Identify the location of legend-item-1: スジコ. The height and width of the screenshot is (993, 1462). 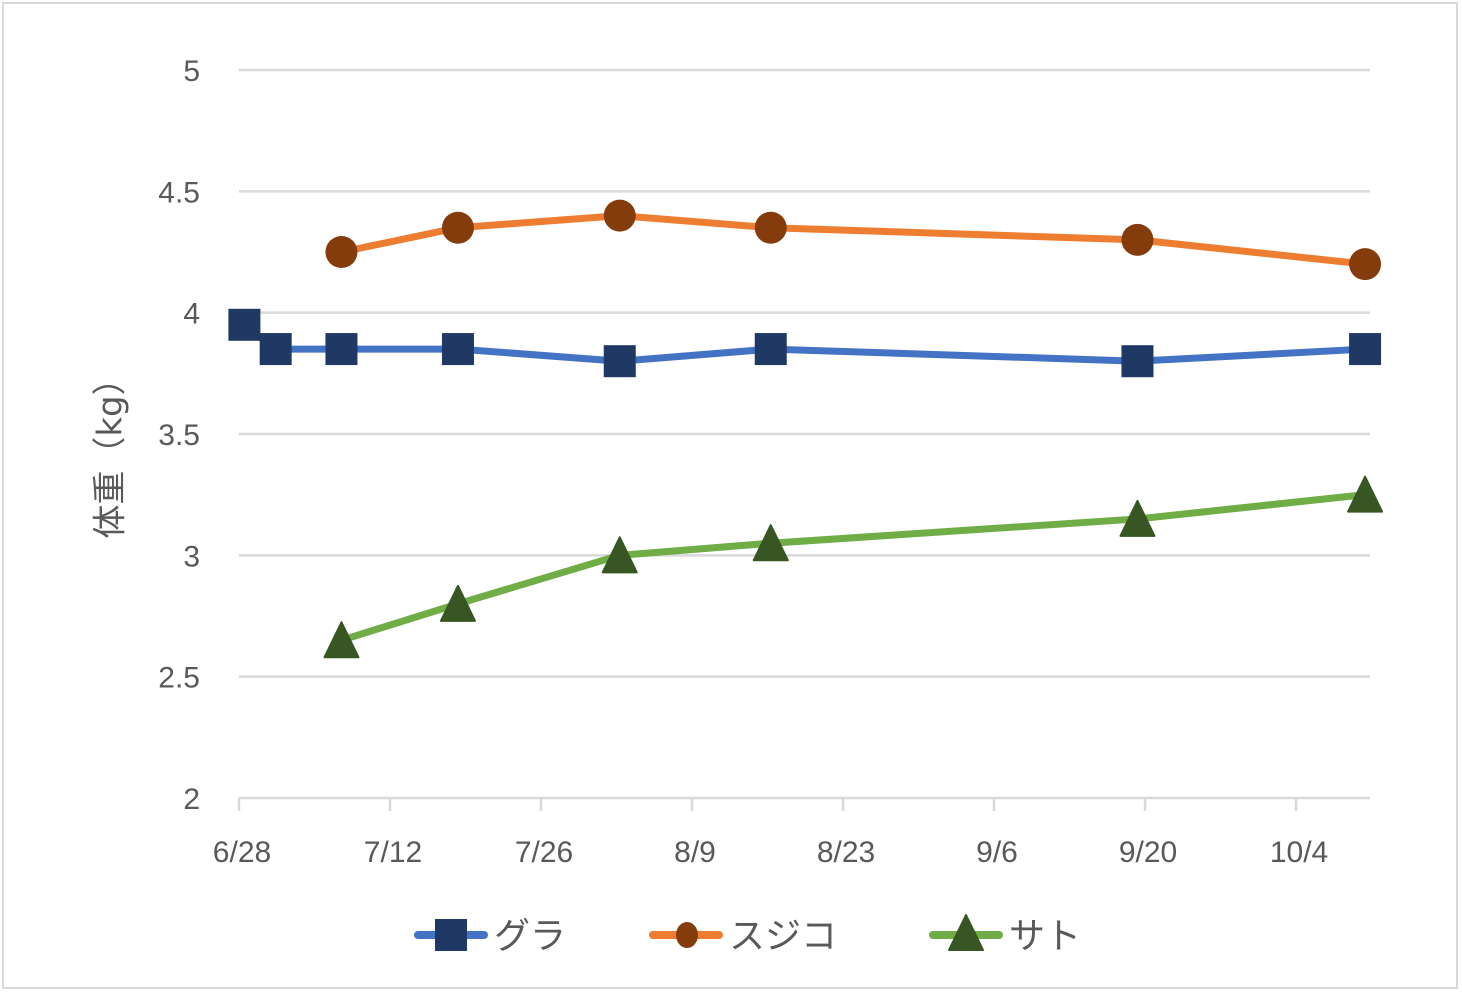
(743, 936).